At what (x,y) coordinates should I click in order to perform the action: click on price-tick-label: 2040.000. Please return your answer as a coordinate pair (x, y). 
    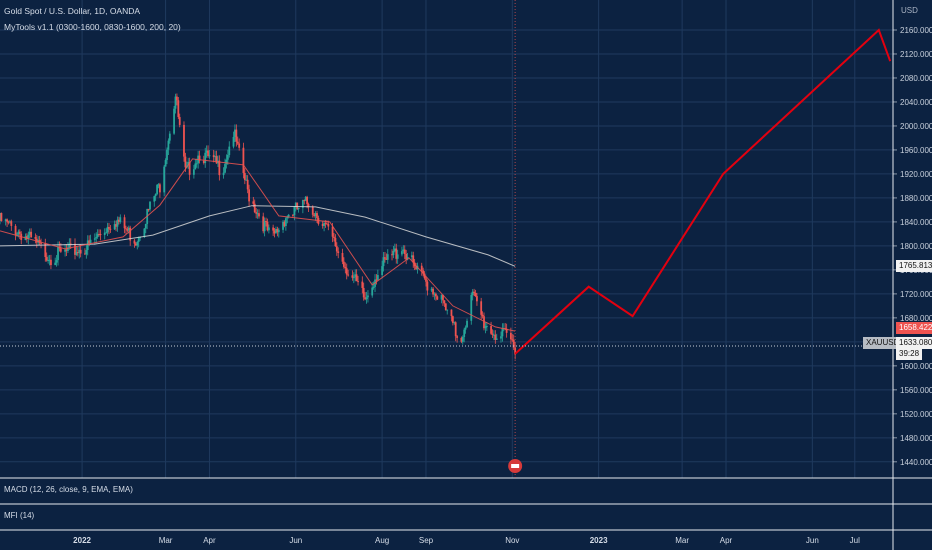
    Looking at the image, I should click on (916, 102).